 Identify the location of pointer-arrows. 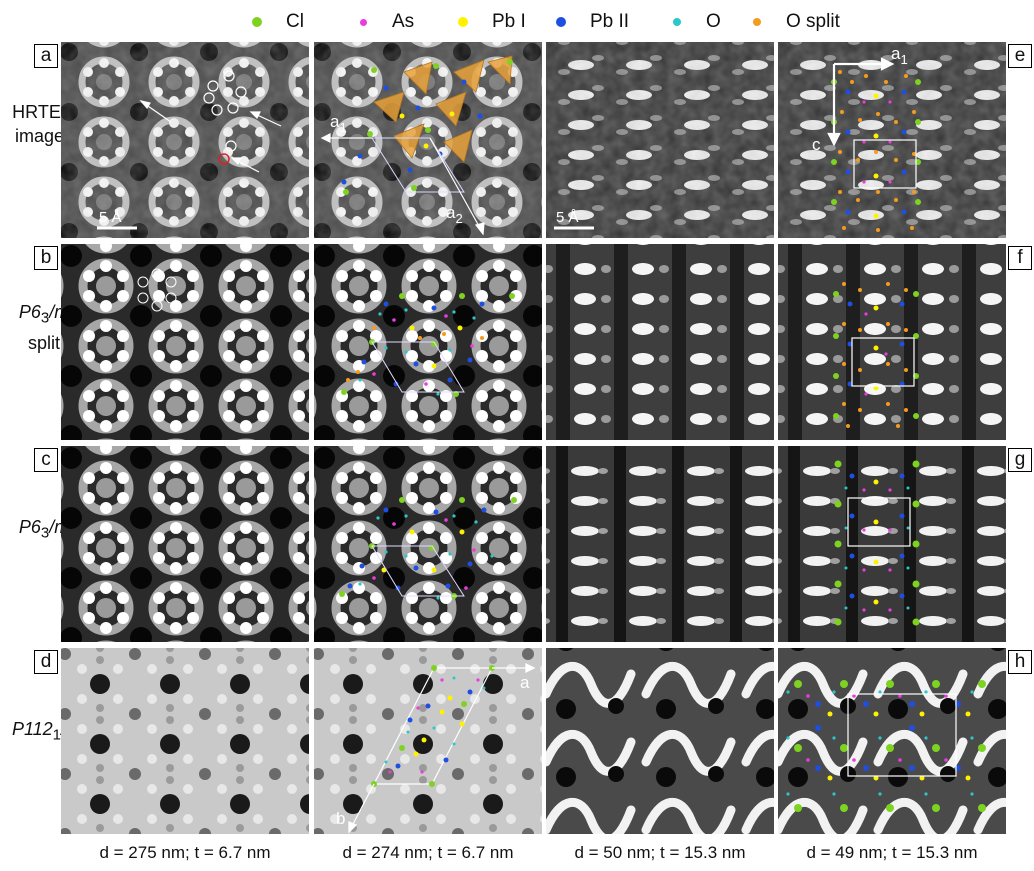
(210, 136).